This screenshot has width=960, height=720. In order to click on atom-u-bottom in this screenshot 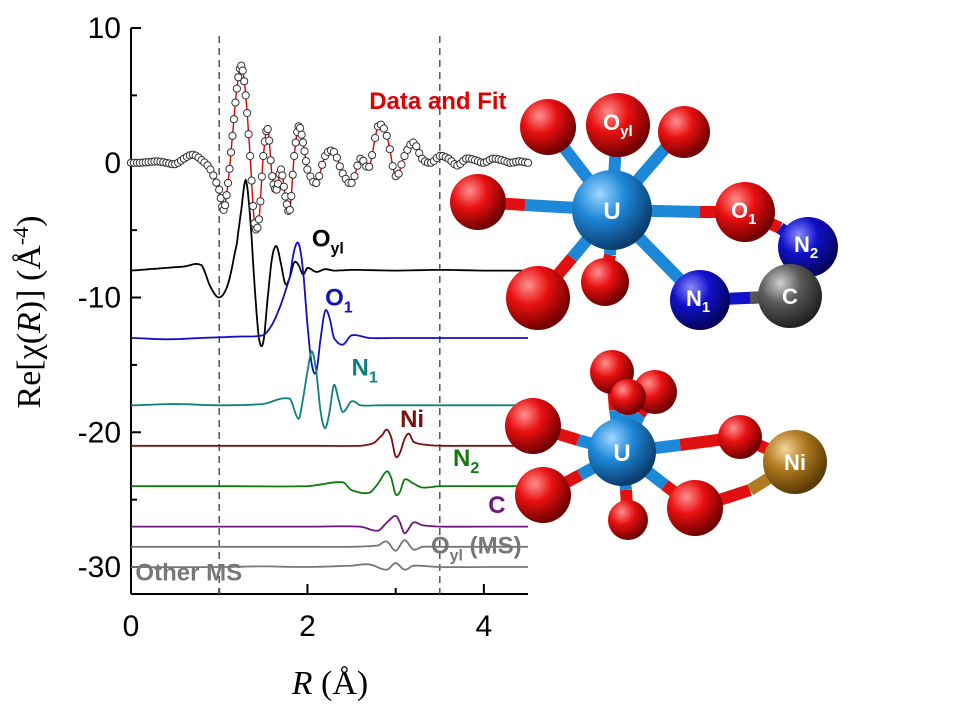, I will do `click(622, 452)`.